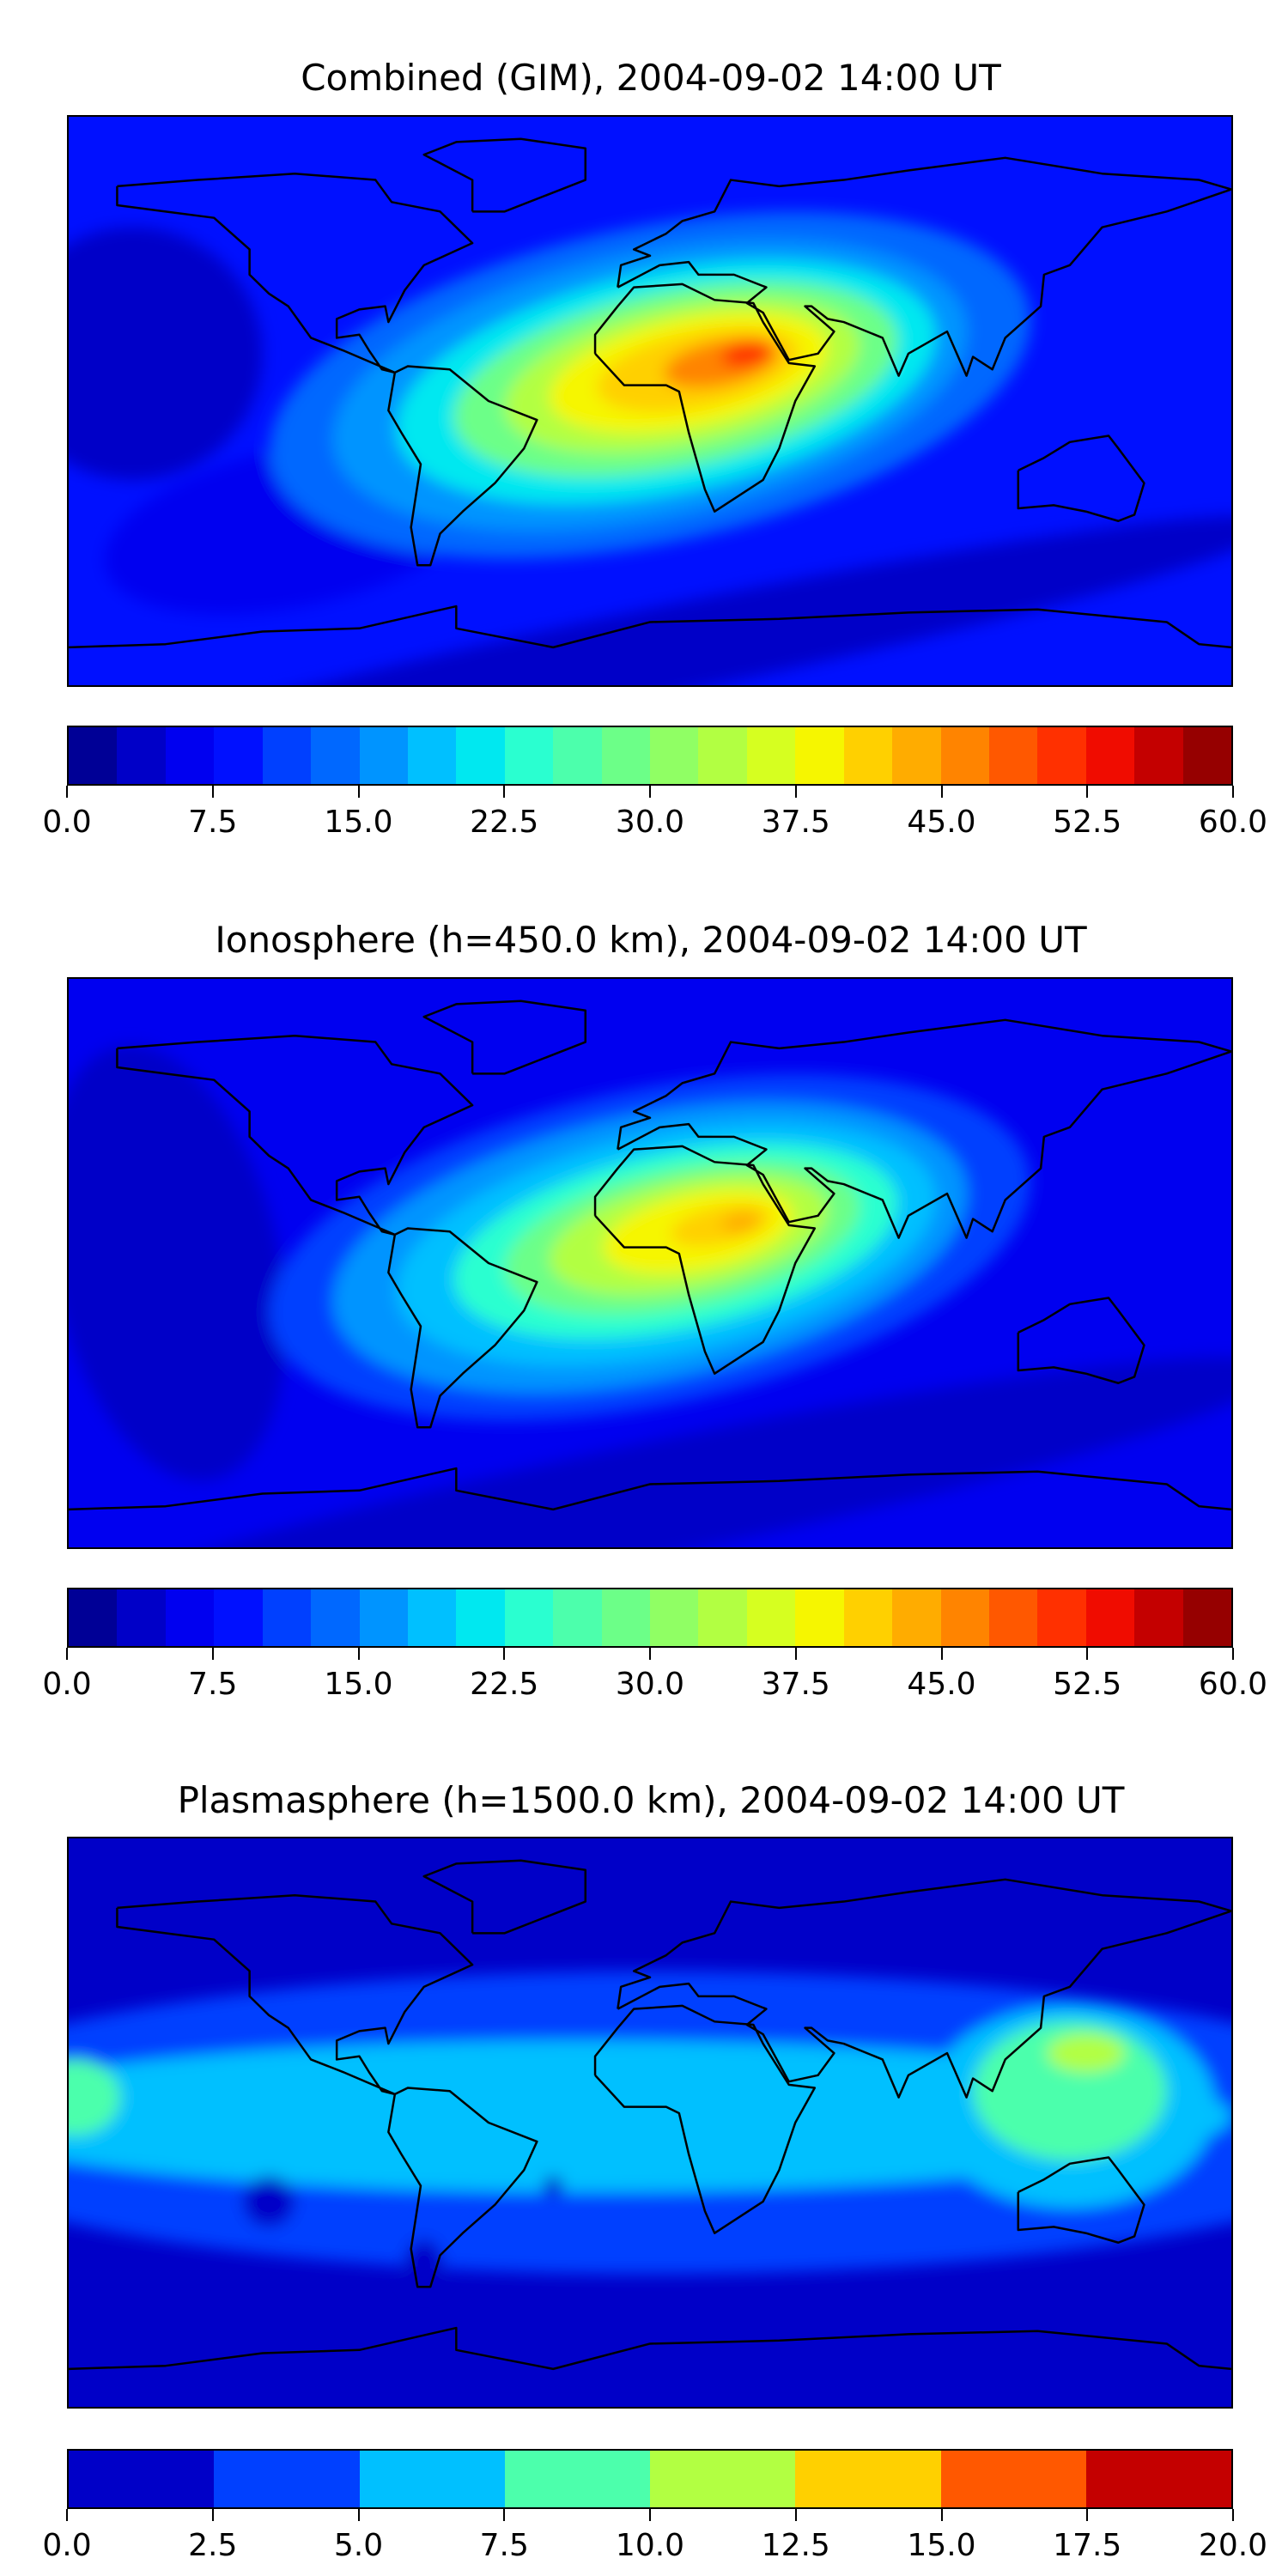  Describe the element at coordinates (650, 2545) in the screenshot. I see `colorbar-tick-label: 10.0` at that location.